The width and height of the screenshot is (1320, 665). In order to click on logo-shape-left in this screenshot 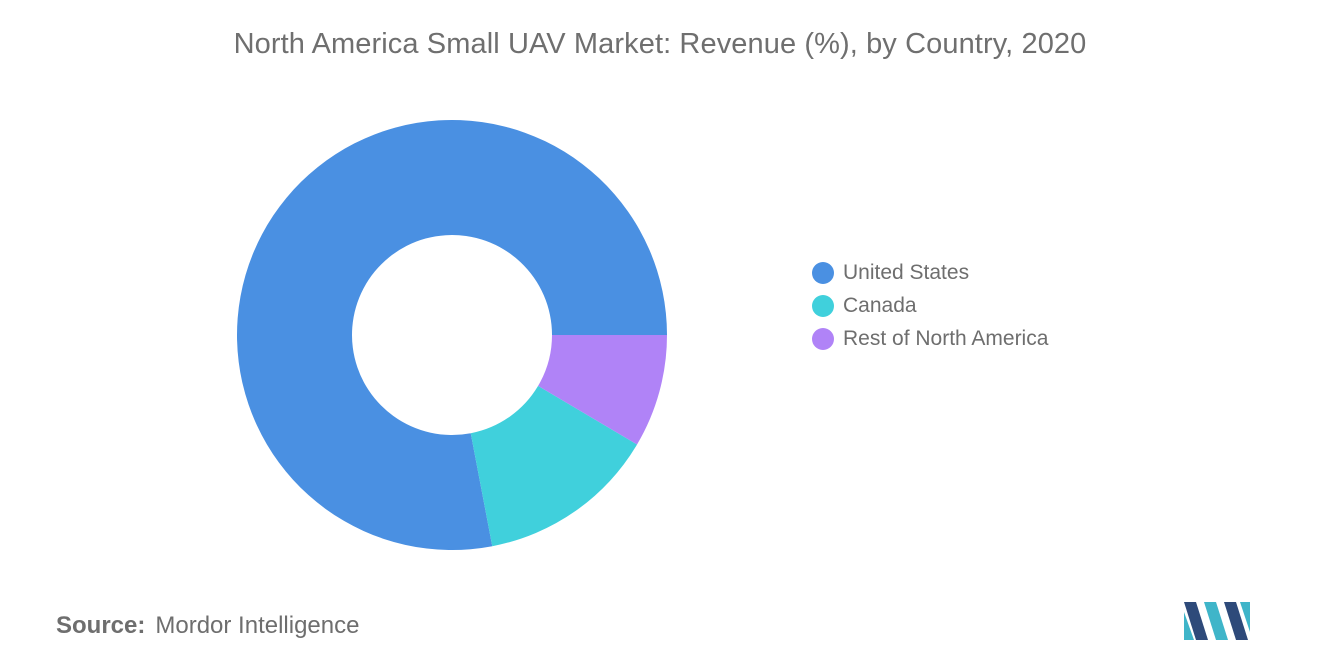, I will do `click(1196, 621)`.